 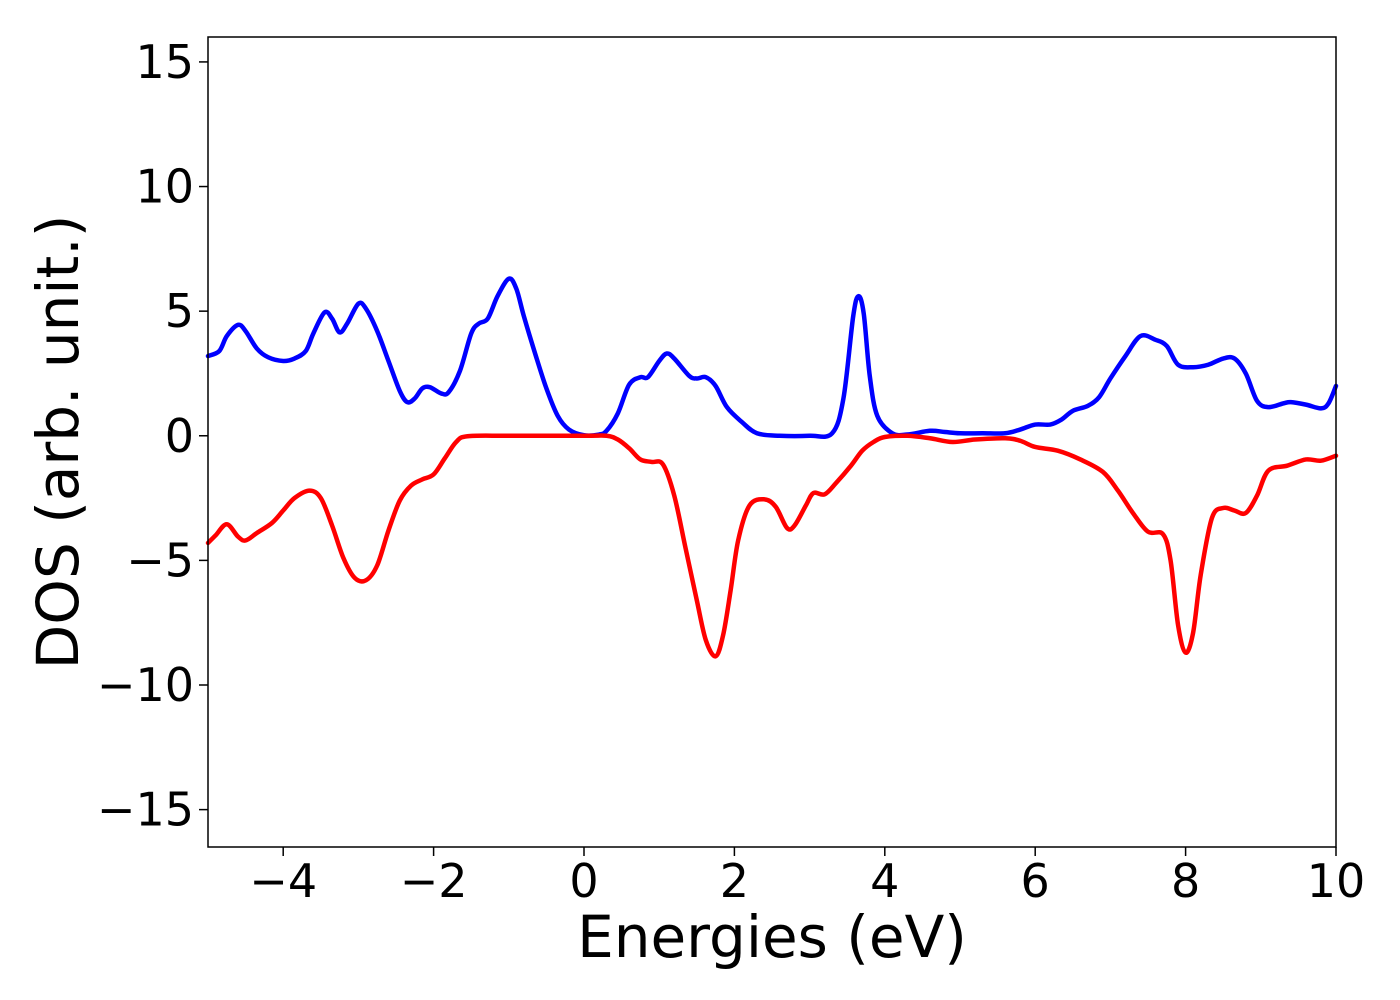 What do you see at coordinates (283, 881) in the screenshot?
I see `x-tick-label: −4` at bounding box center [283, 881].